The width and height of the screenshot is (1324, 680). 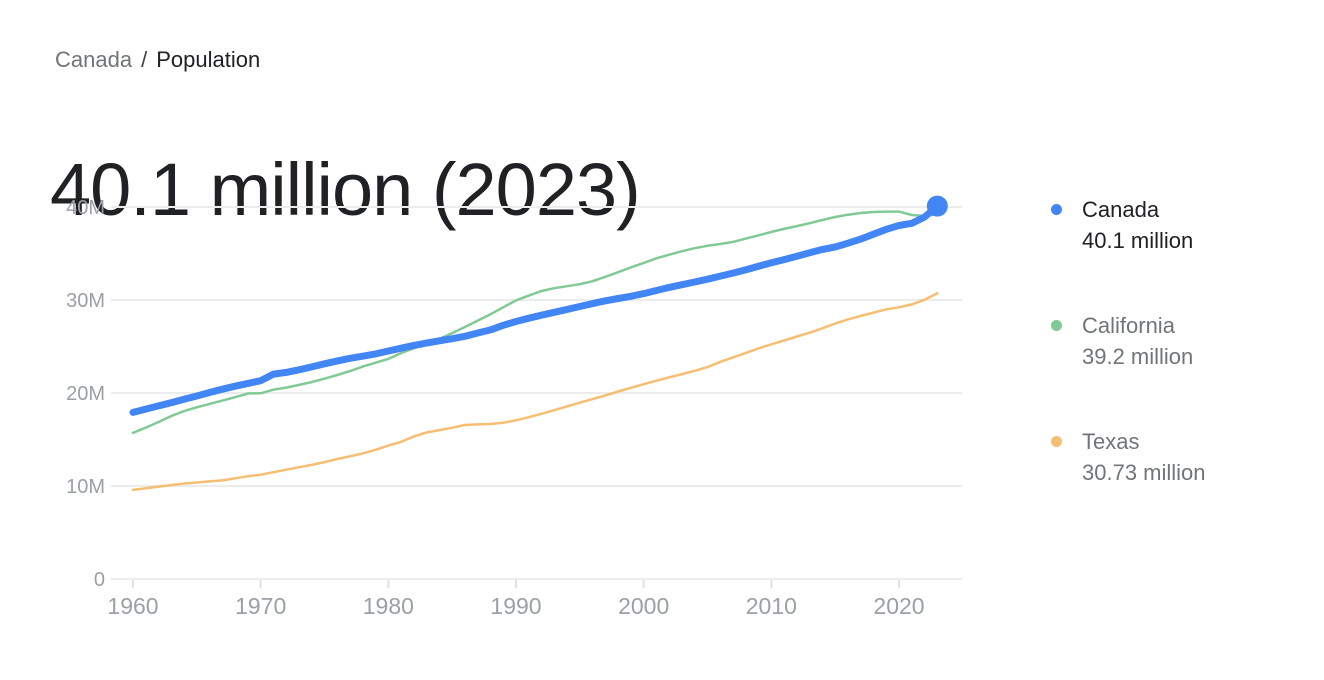 What do you see at coordinates (85, 208) in the screenshot?
I see `y-axis-label: 40M` at bounding box center [85, 208].